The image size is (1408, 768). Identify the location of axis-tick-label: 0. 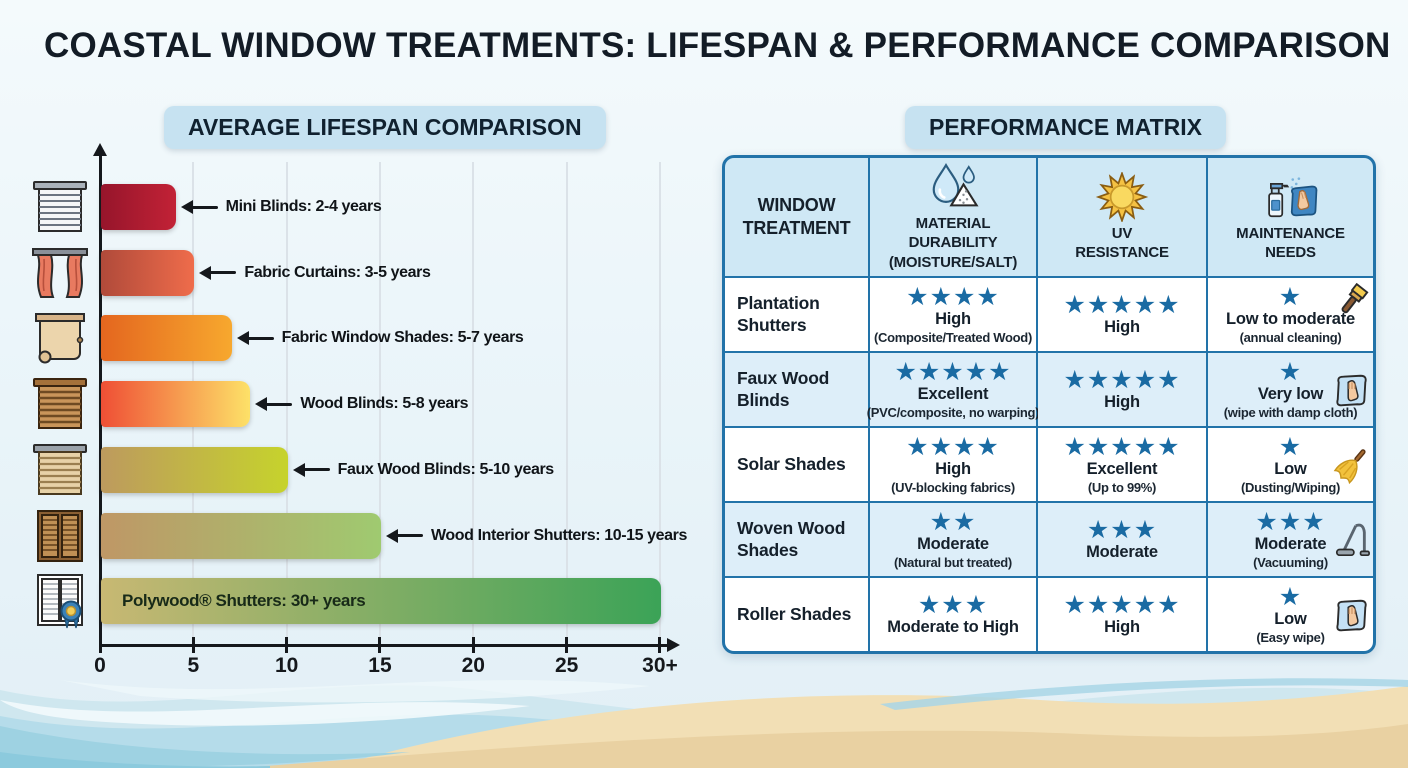
(100, 665).